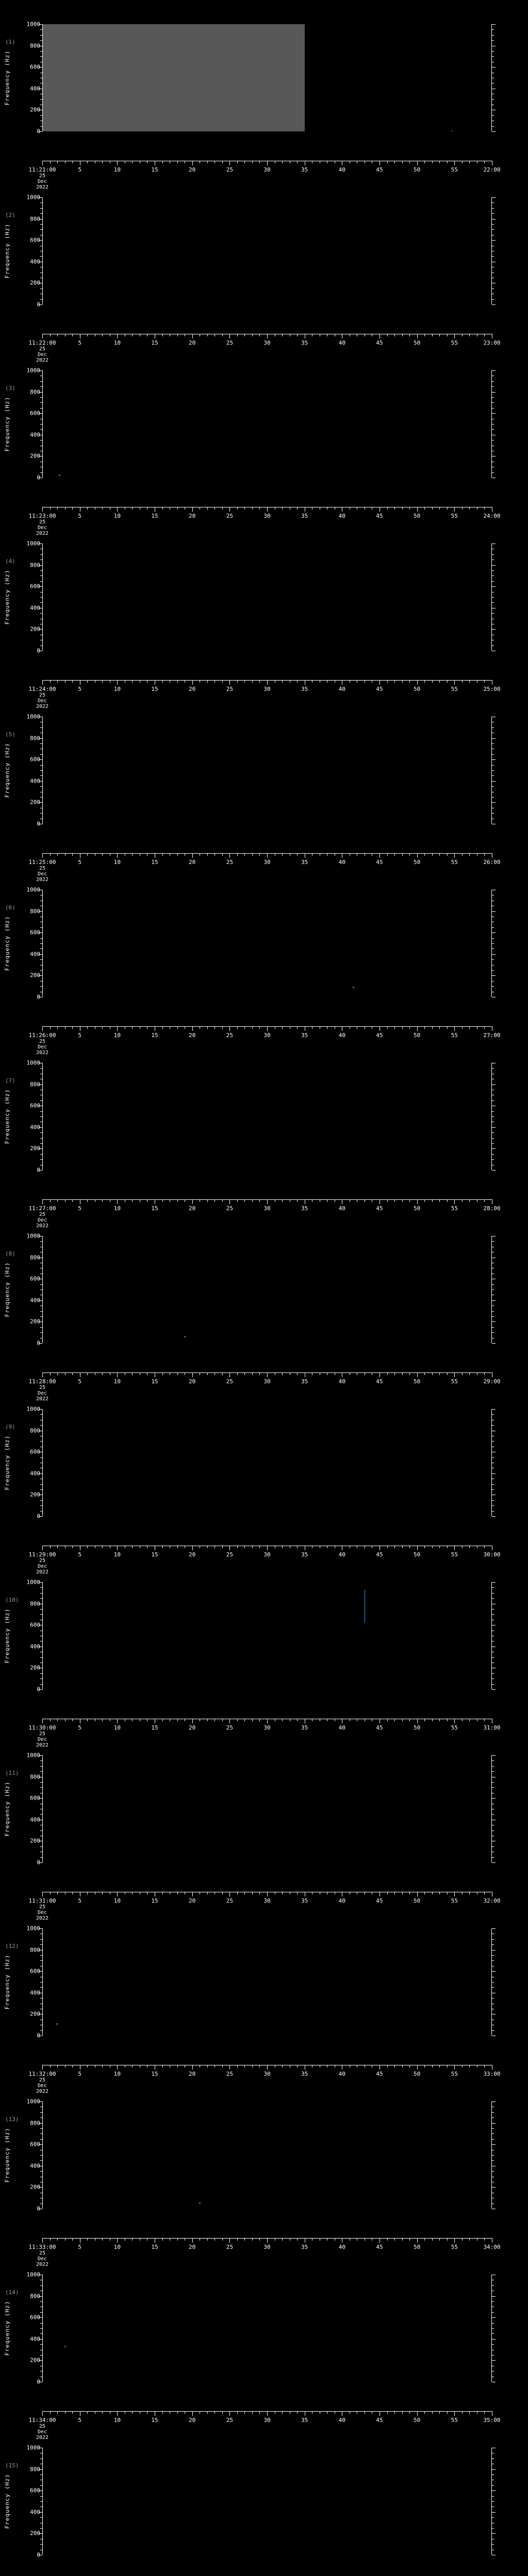  Describe the element at coordinates (267, 1808) in the screenshot. I see `plot-canvas` at that location.